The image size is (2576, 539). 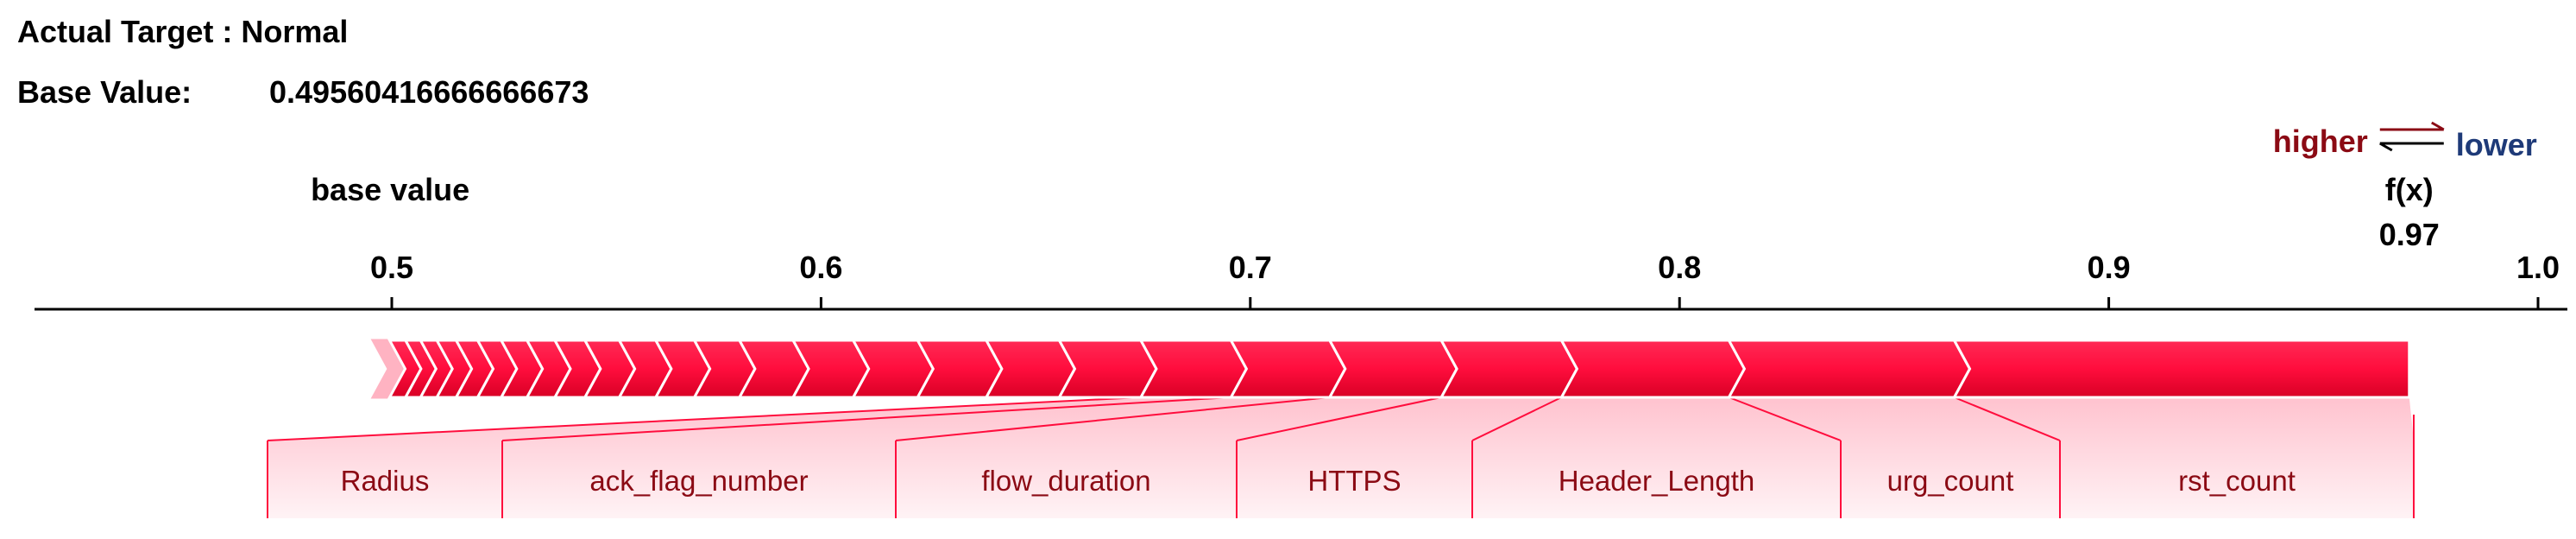 I want to click on feature-label: rst_count, so click(x=2237, y=481).